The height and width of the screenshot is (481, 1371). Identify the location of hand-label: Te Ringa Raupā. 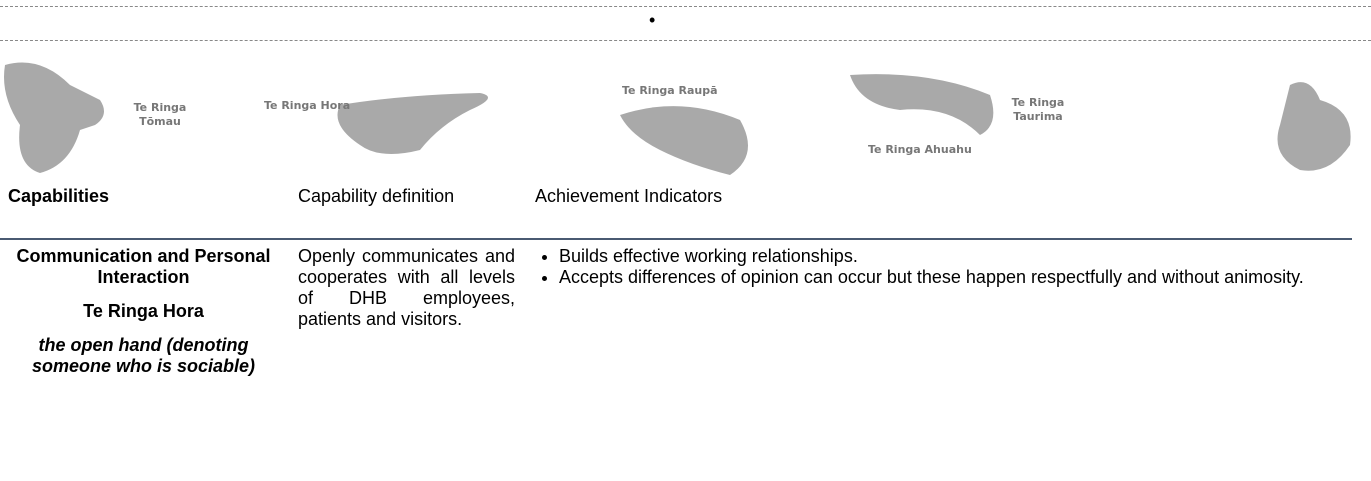
(670, 90).